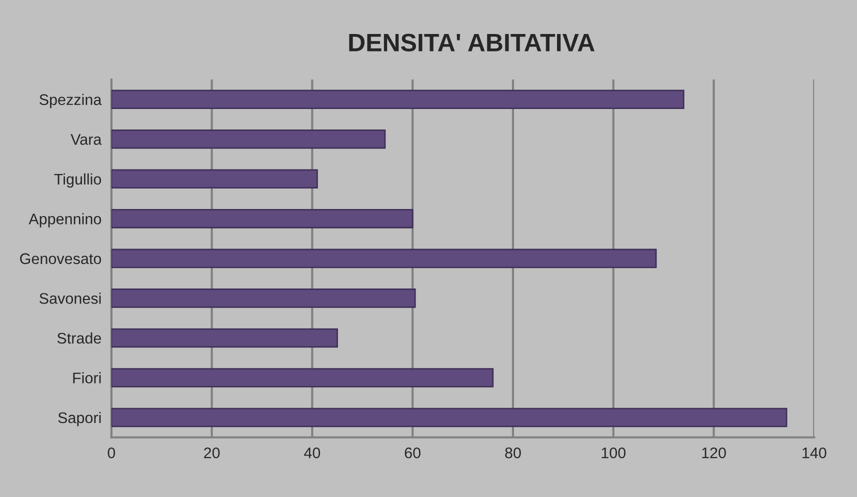 This screenshot has width=857, height=497. What do you see at coordinates (79, 419) in the screenshot?
I see `y-tick-label: Sapori` at bounding box center [79, 419].